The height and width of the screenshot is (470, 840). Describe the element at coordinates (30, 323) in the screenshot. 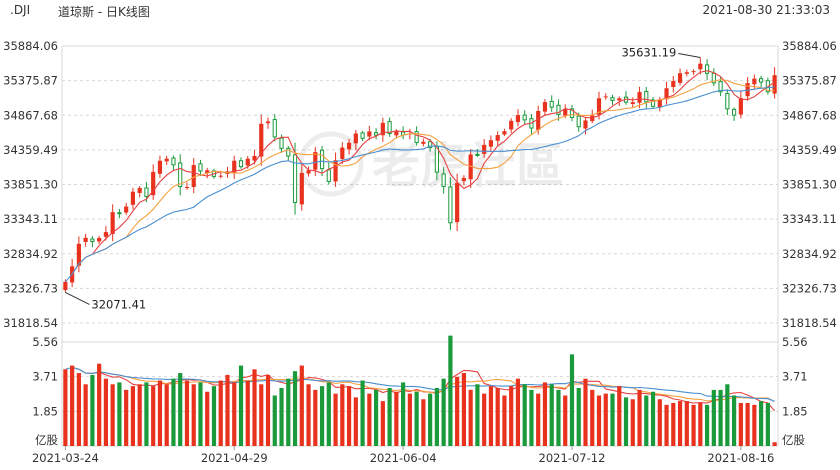

I see `price-tick-left: 31818.54` at that location.